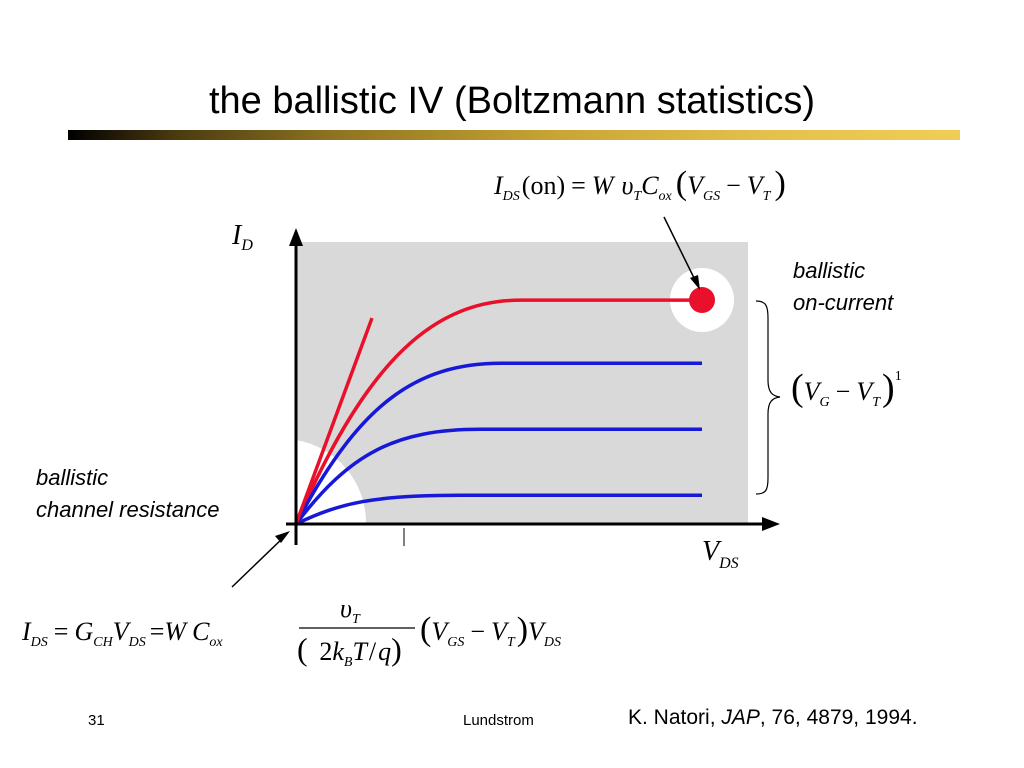  I want to click on channel-resistance-line, so click(334, 421).